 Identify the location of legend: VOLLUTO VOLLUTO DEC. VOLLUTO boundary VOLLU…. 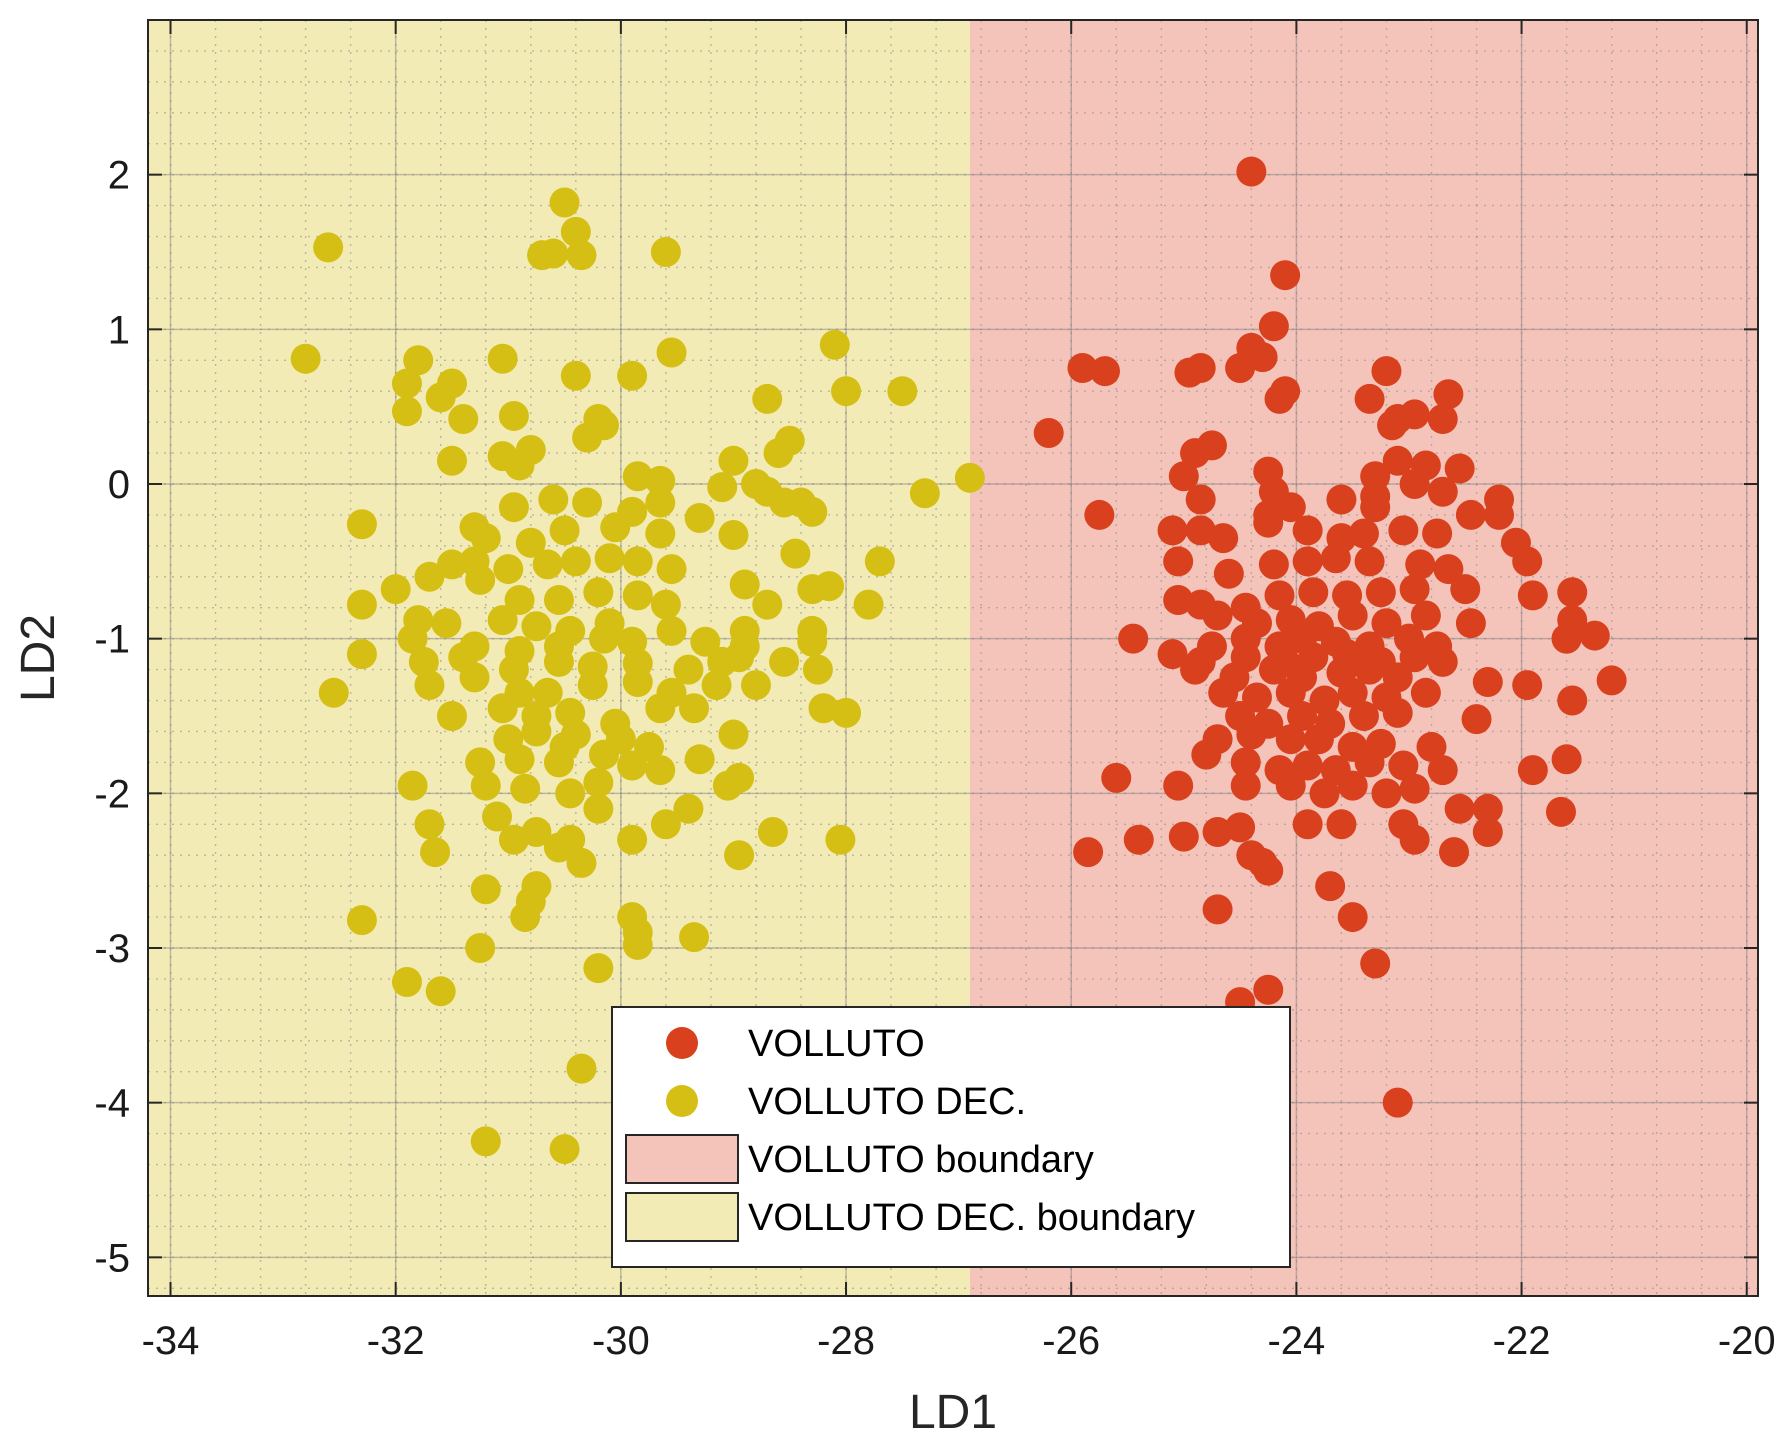
(951, 1137).